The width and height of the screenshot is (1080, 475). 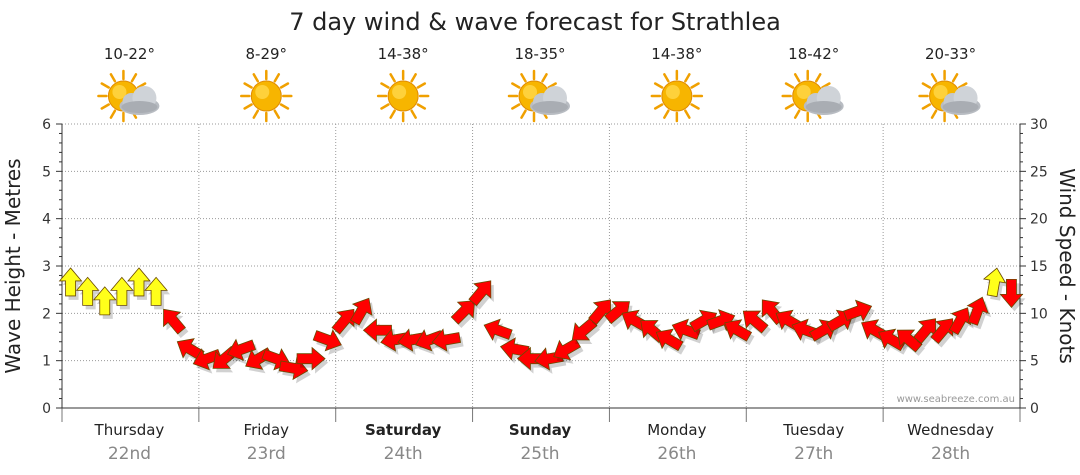 I want to click on right-tick-label: 5, so click(x=1034, y=362).